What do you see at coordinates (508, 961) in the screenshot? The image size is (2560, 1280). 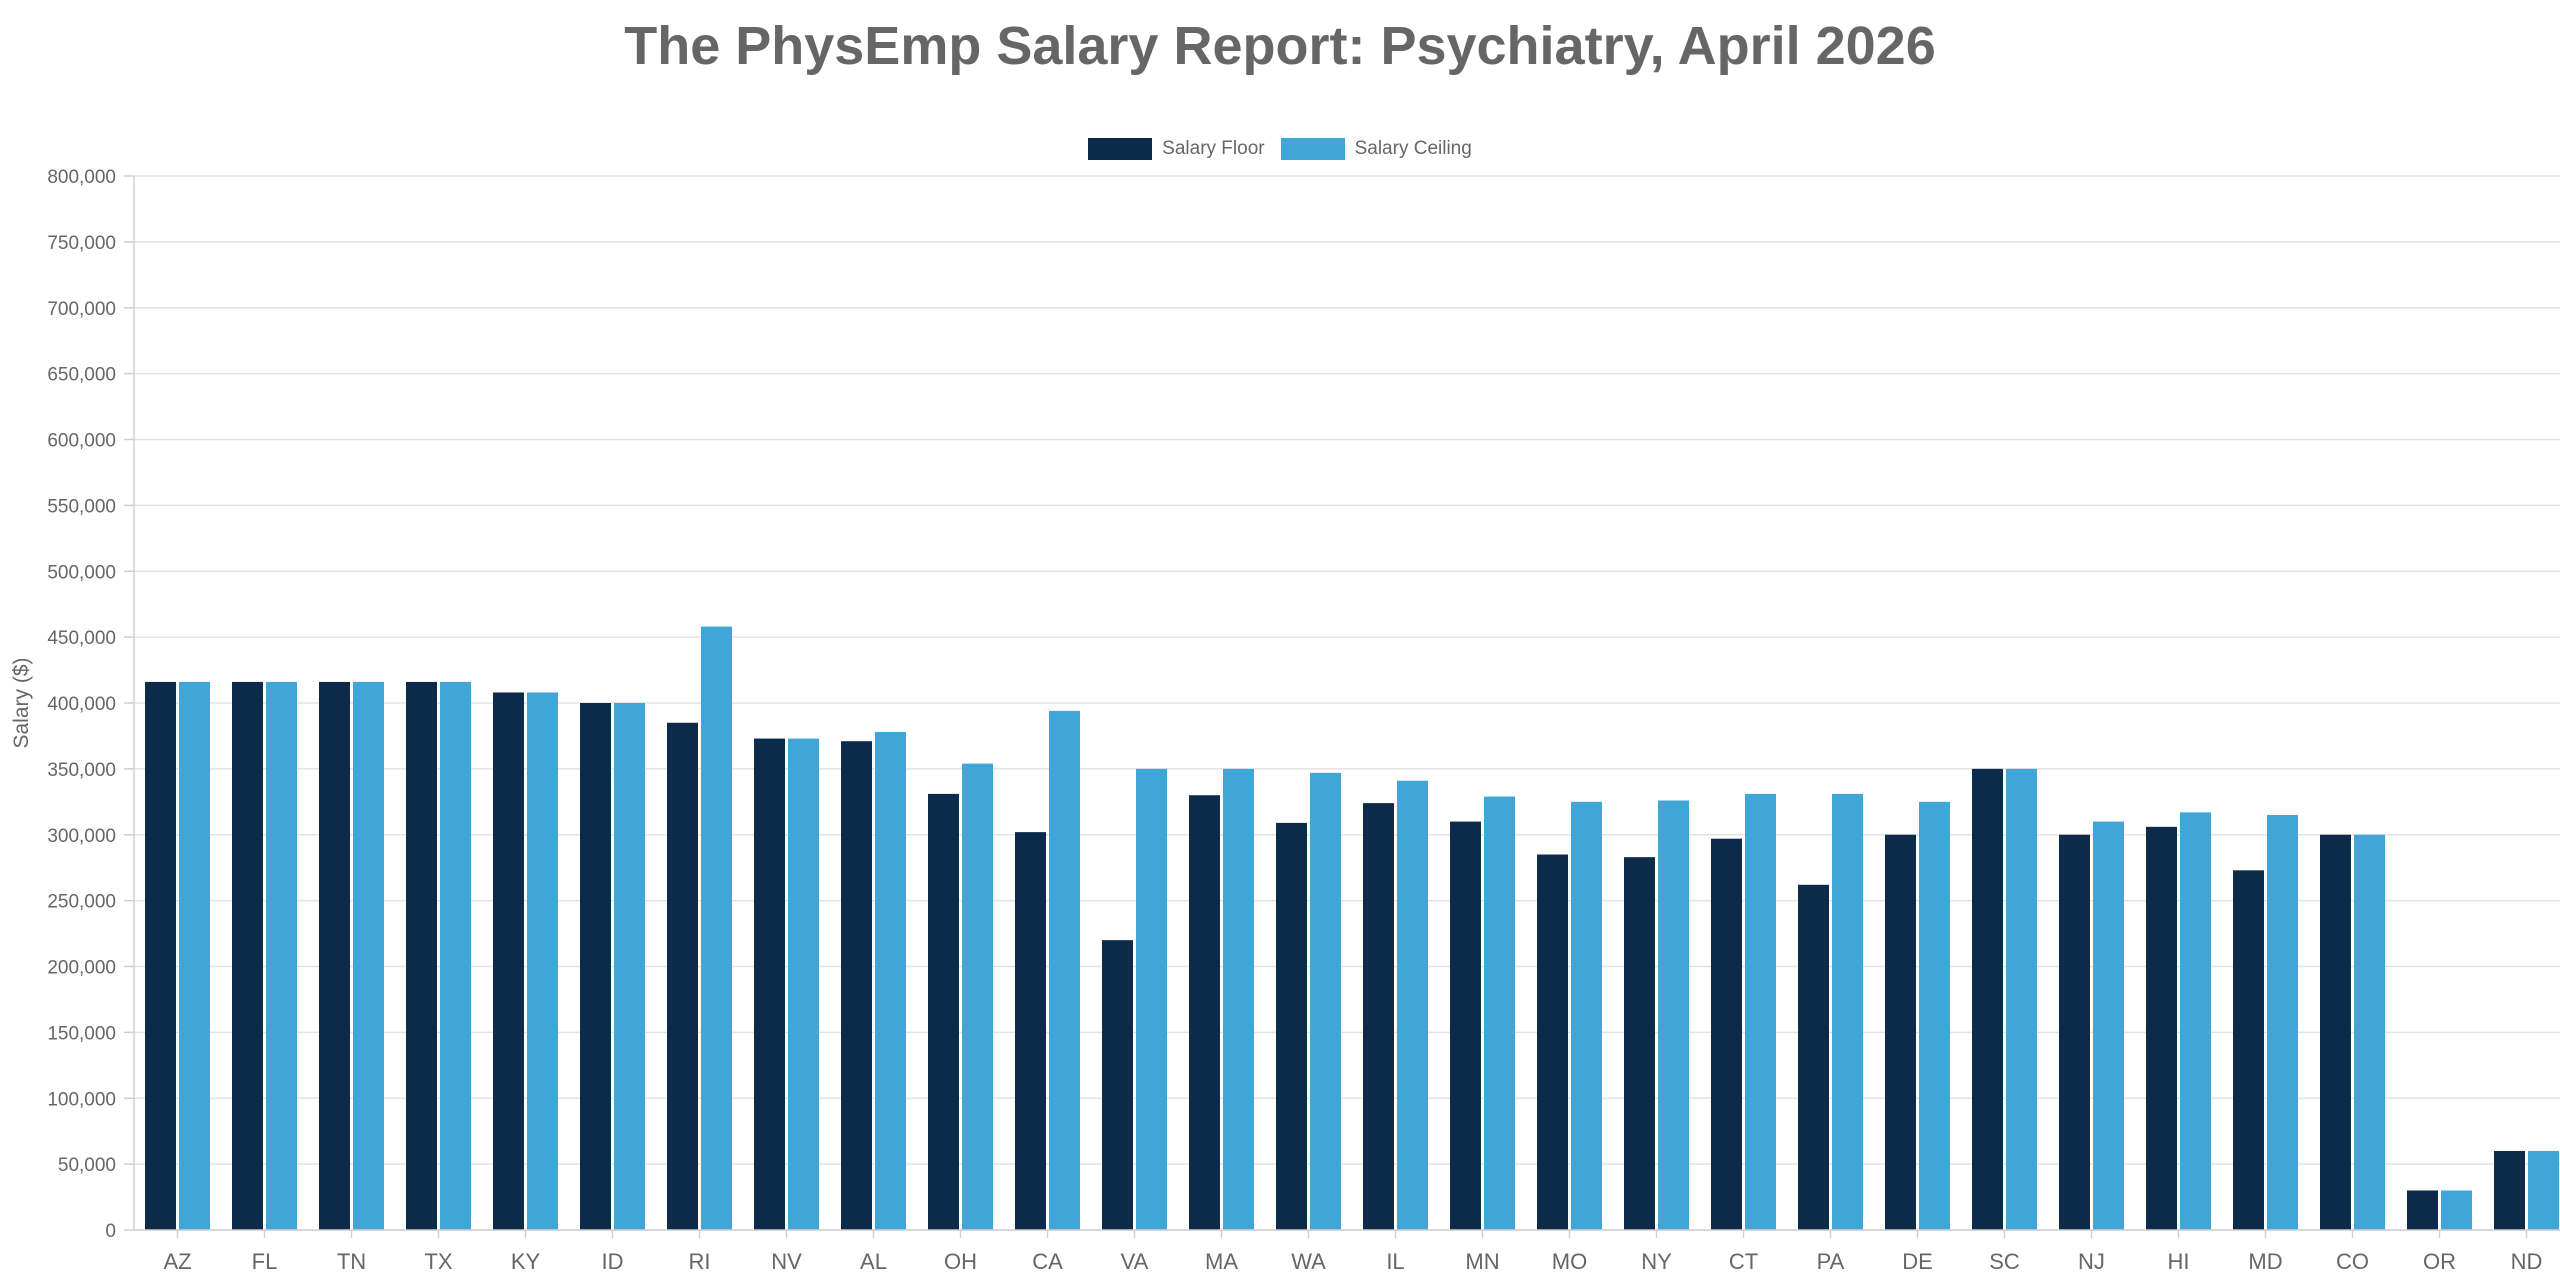 I see `bar-salary-floor-ky` at bounding box center [508, 961].